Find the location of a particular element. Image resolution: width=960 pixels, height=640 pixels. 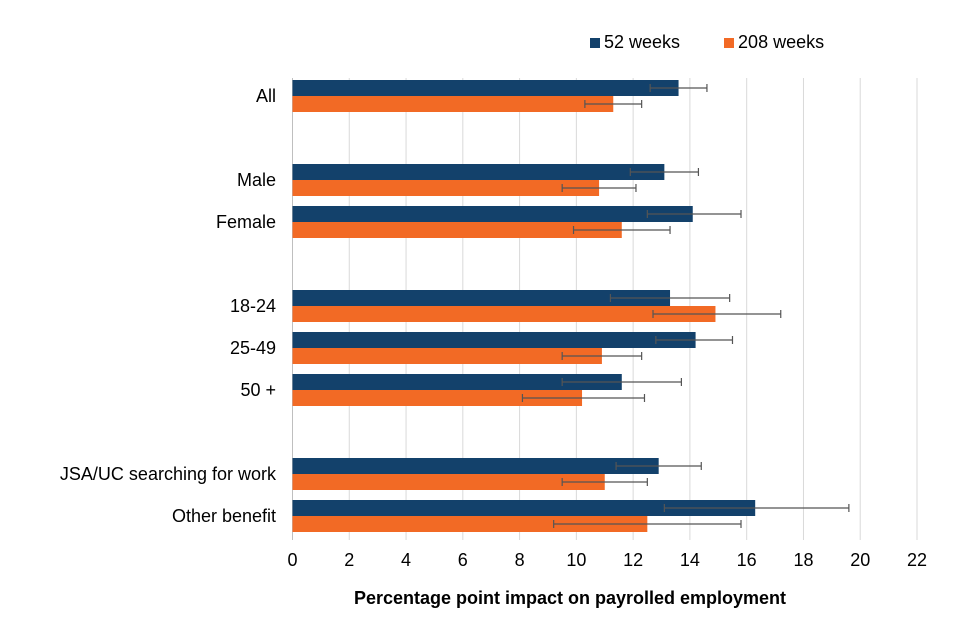

legend-label-52-weeks: 52 weeks is located at coordinates (642, 42).